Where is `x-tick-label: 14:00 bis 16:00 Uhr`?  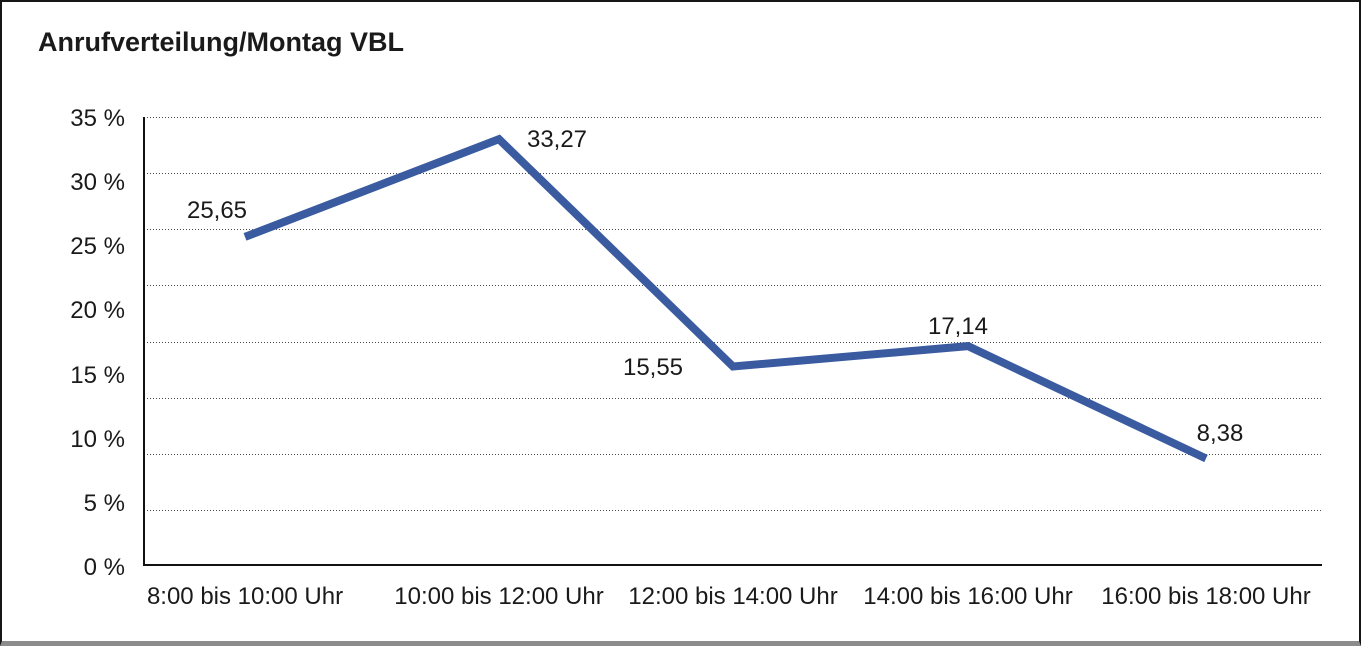
x-tick-label: 14:00 bis 16:00 Uhr is located at coordinates (968, 596).